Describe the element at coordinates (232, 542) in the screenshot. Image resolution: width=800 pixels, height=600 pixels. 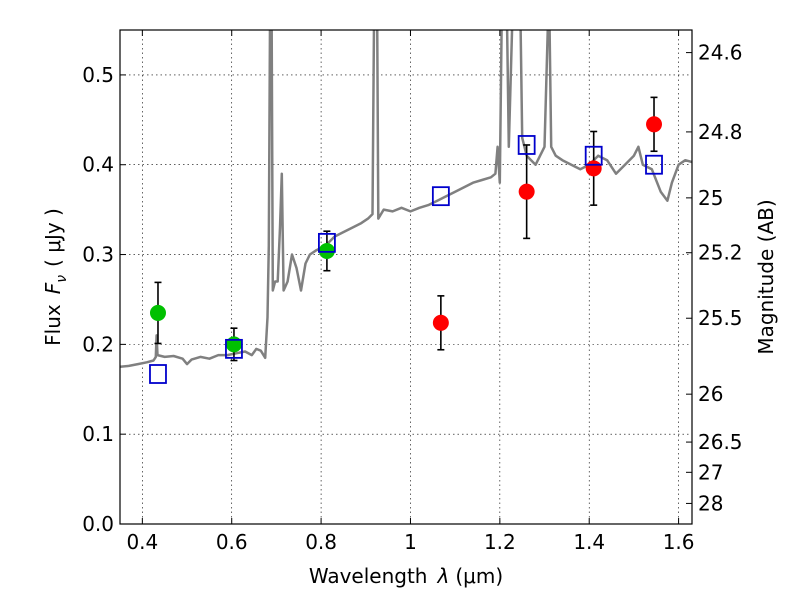
I see `x-tick-label: 0.6` at that location.